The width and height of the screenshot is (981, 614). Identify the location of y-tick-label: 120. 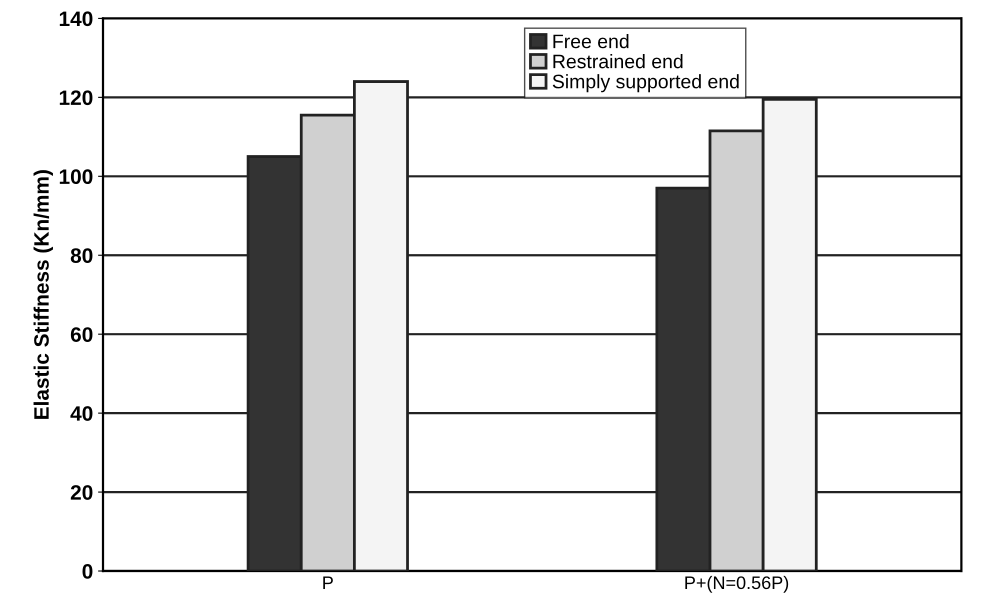
(76, 98).